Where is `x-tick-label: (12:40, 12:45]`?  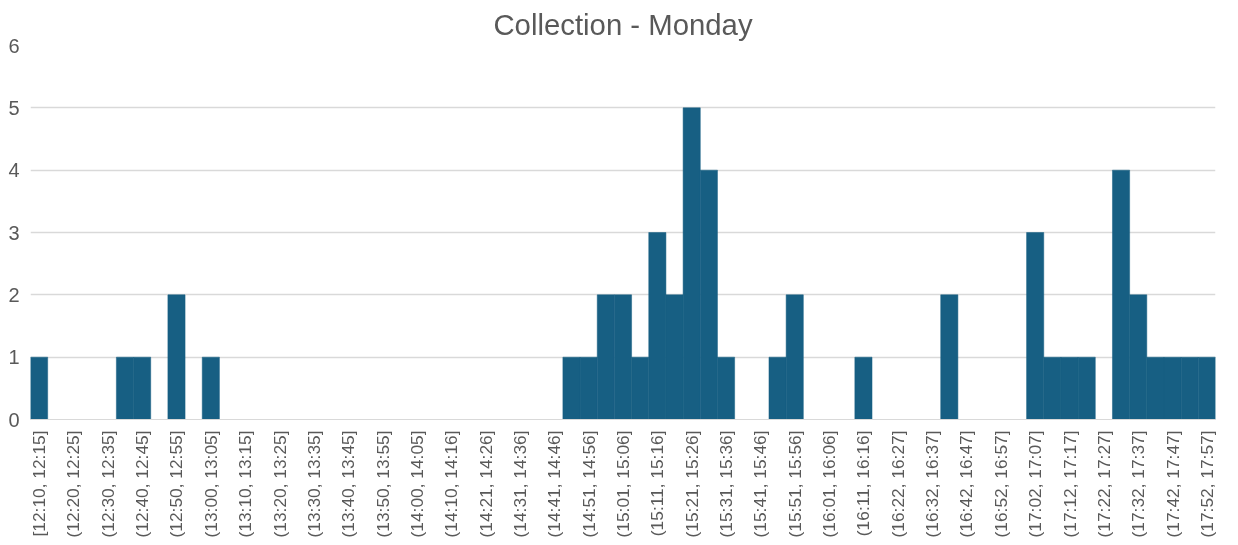
x-tick-label: (12:40, 12:45] is located at coordinates (142, 484).